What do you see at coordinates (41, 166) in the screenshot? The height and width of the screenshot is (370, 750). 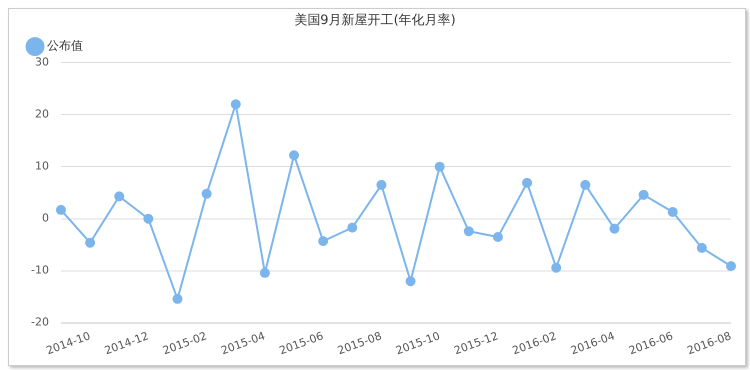 I see `y-tick-label: 10` at bounding box center [41, 166].